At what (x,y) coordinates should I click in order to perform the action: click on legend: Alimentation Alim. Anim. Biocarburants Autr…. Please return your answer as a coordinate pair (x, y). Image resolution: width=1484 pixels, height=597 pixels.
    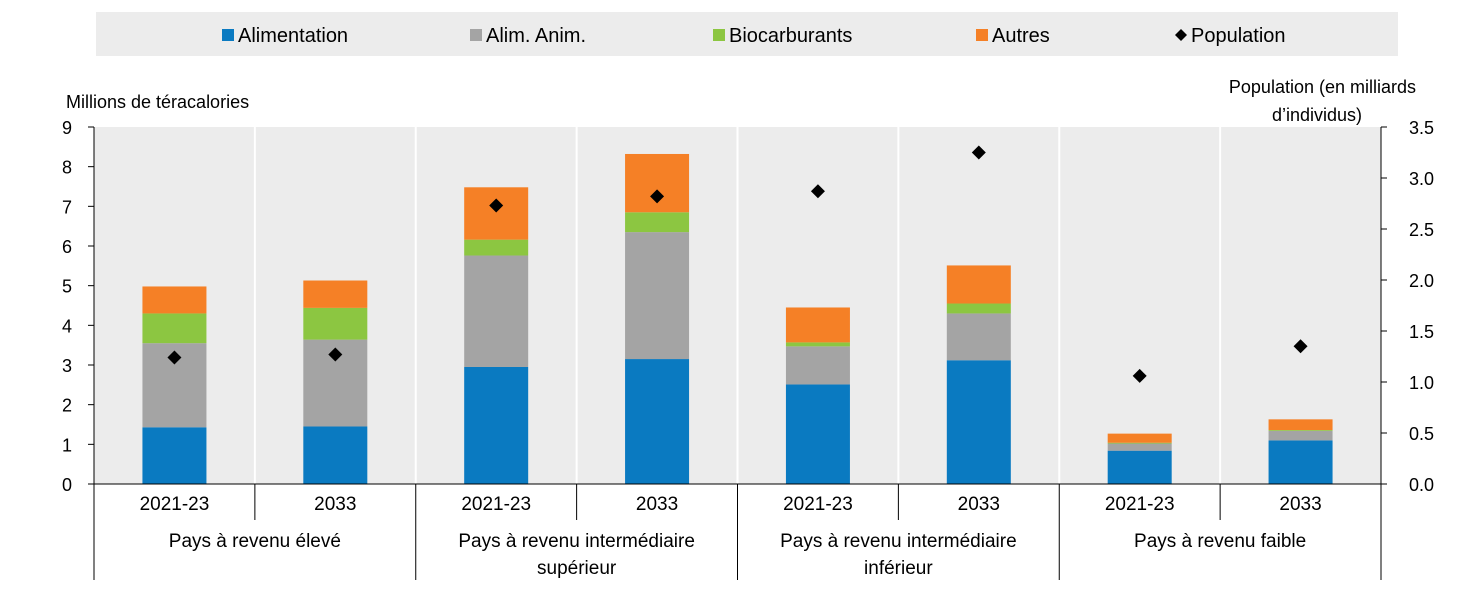
    Looking at the image, I should click on (754, 36).